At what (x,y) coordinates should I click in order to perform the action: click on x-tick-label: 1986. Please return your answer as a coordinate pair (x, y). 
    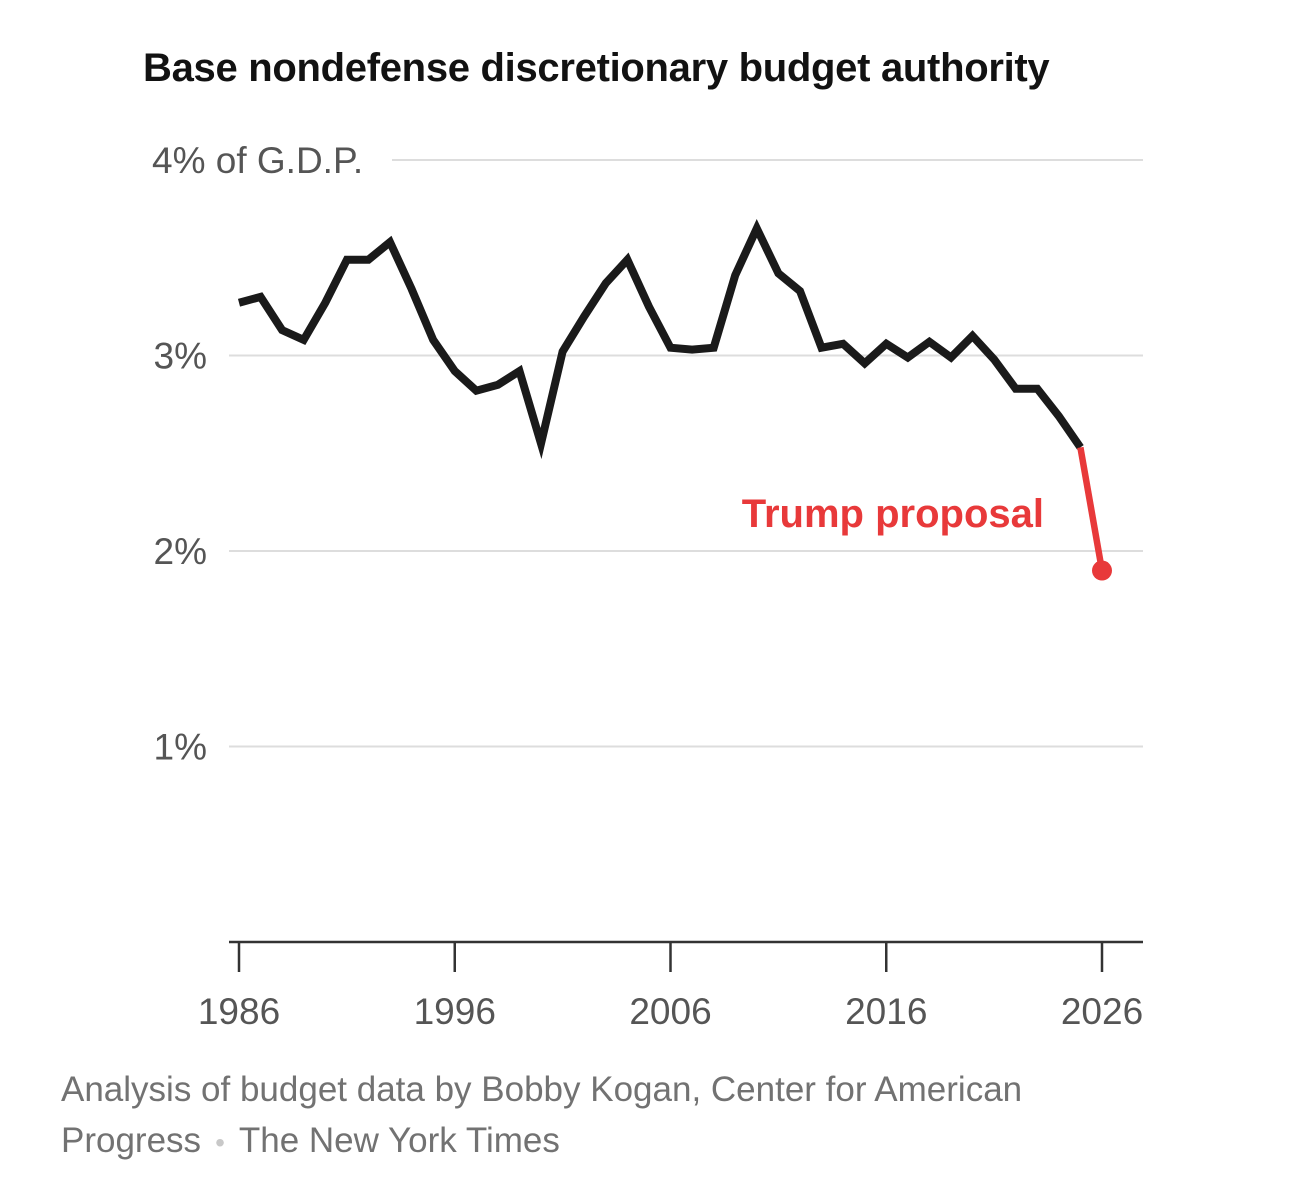
    Looking at the image, I should click on (239, 1011).